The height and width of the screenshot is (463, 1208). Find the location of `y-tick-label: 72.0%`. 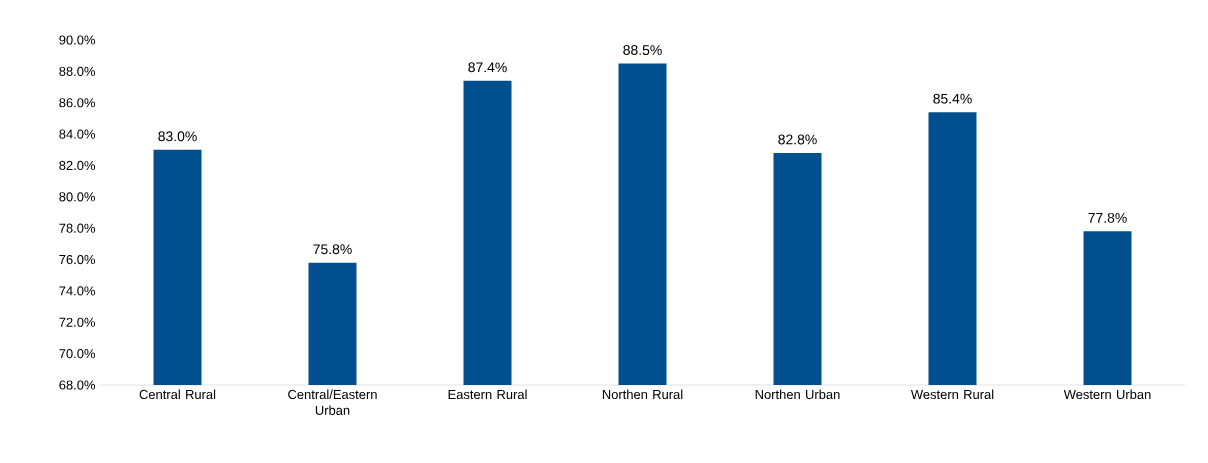

y-tick-label: 72.0% is located at coordinates (77, 322).